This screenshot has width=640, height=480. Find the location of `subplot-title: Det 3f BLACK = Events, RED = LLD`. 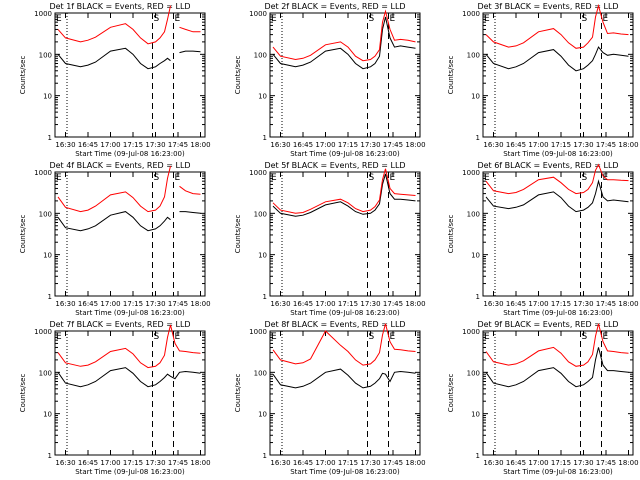

subplot-title: Det 3f BLACK = Events, RED = LLD is located at coordinates (547, 6).